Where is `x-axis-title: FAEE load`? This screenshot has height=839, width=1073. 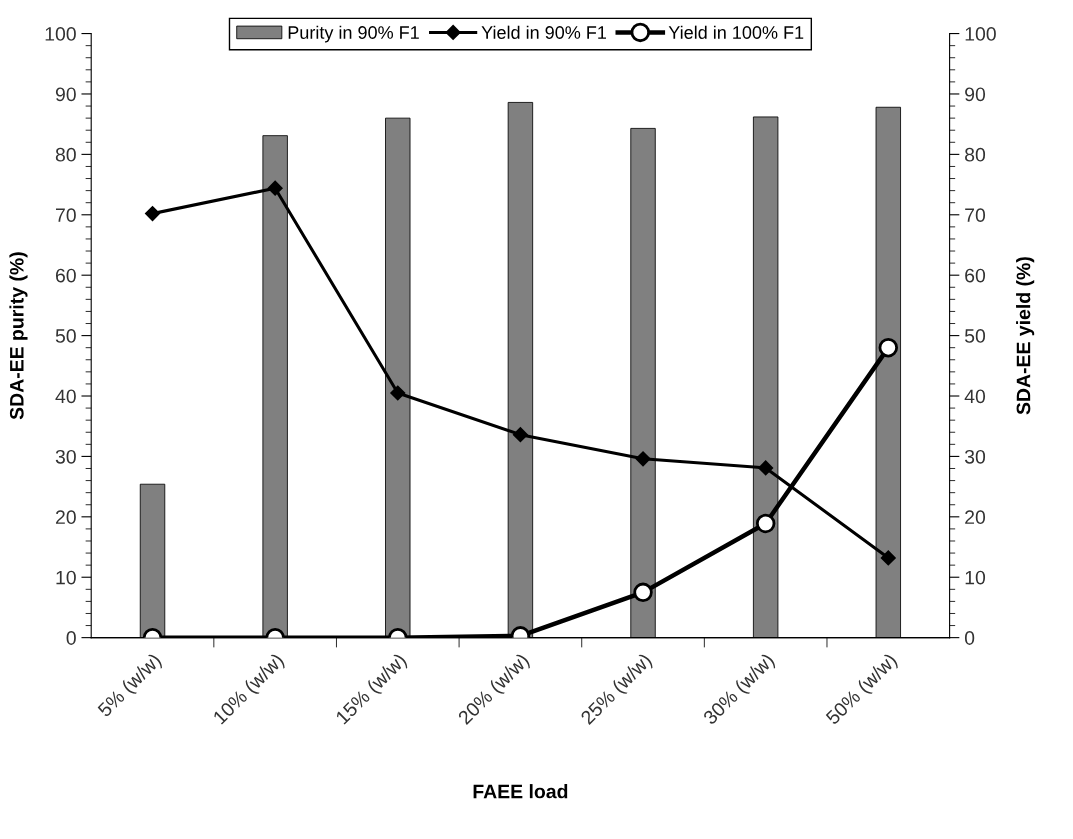 x-axis-title: FAEE load is located at coordinates (520, 791).